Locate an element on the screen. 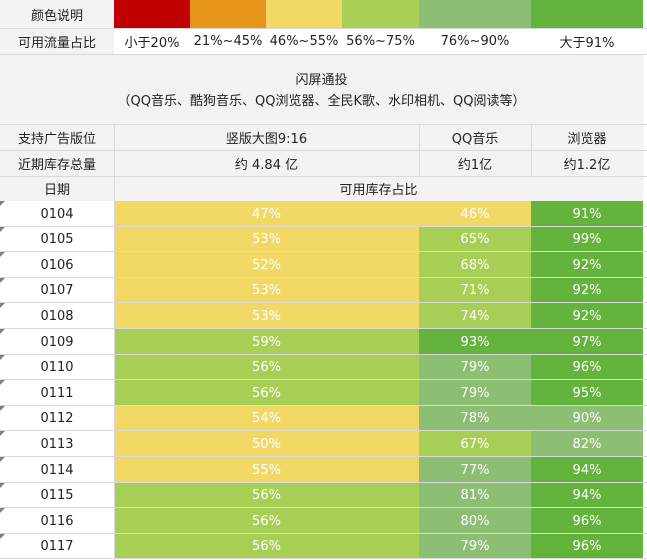 This screenshot has height=560, width=647. date-cell: 0113 is located at coordinates (57, 444).